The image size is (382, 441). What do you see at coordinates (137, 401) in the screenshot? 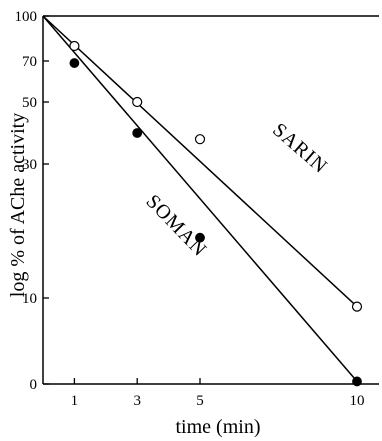
I see `x-tick-label: 3` at bounding box center [137, 401].